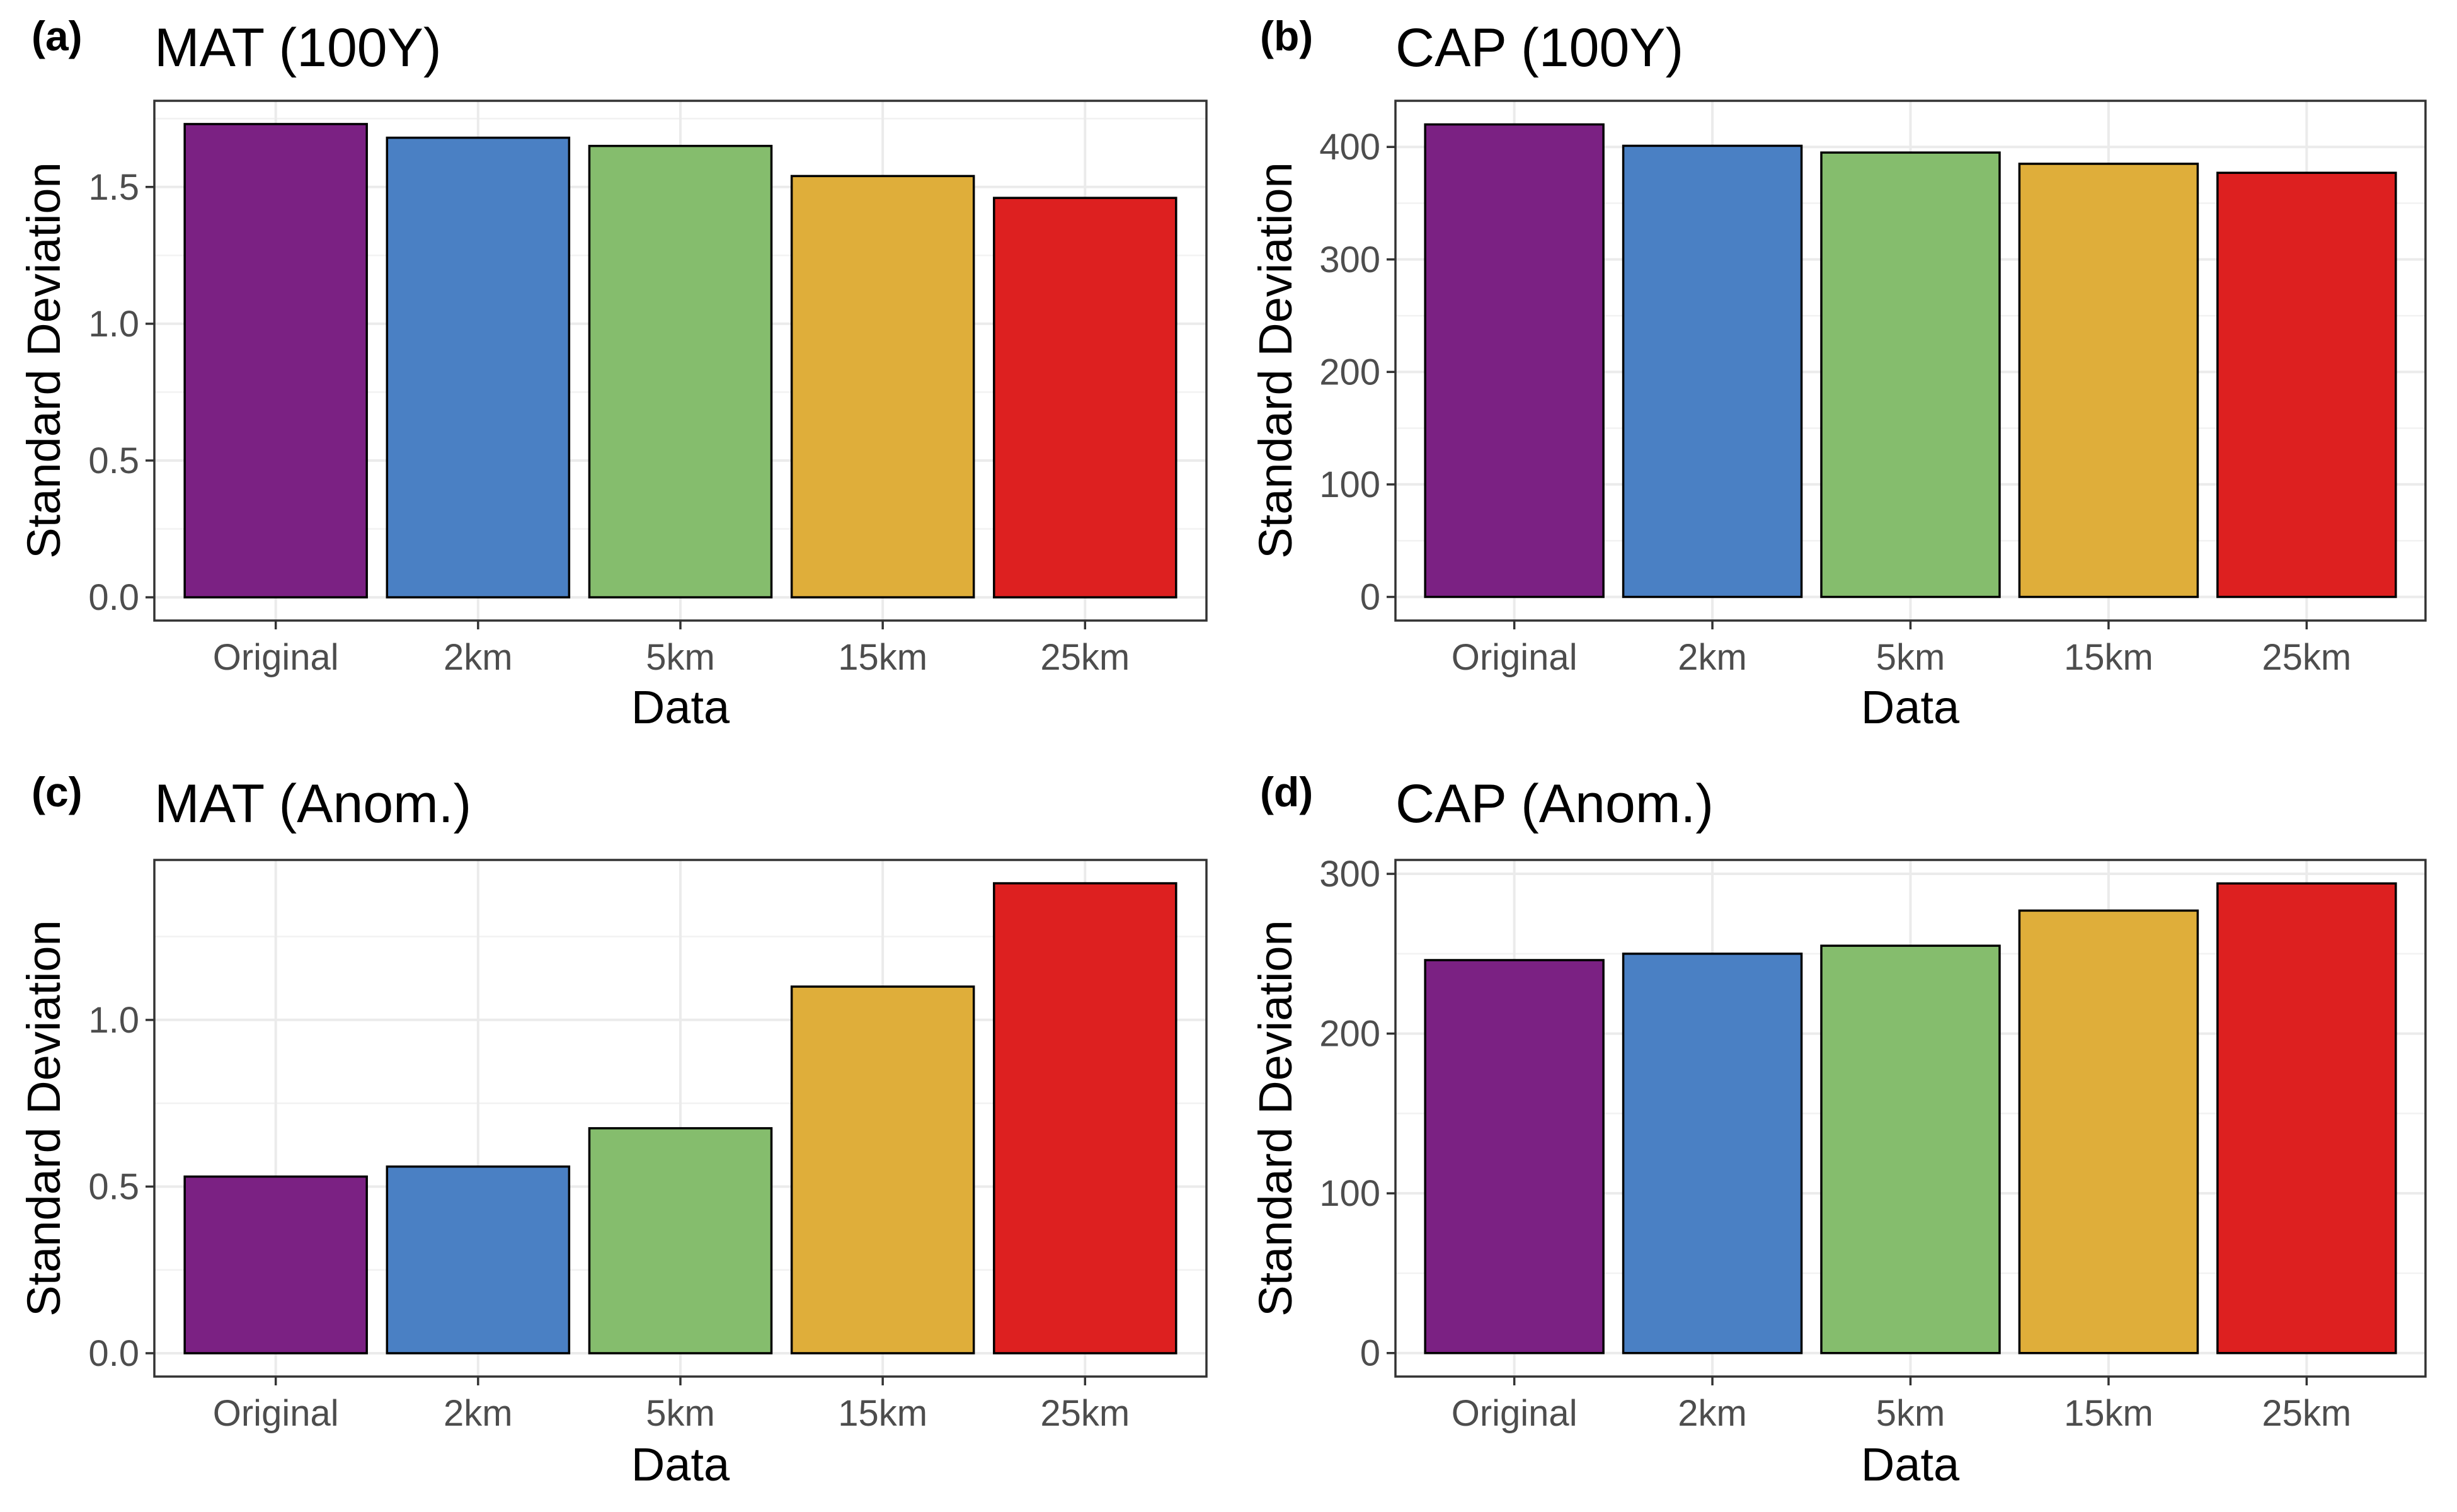 The height and width of the screenshot is (1512, 2457). I want to click on panel-title: MAT (Anom.), so click(312, 804).